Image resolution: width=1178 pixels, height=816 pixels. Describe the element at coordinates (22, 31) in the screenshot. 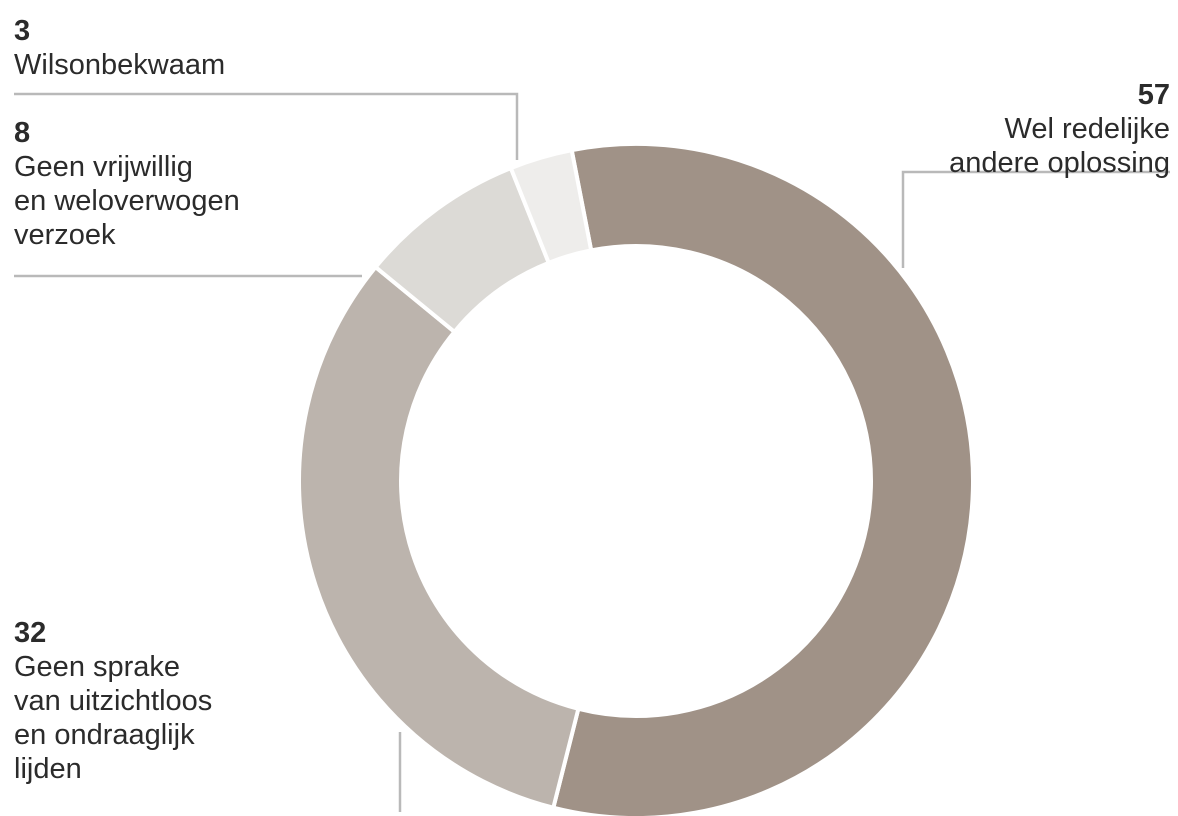

I see `value-wilsonbekwaam: 3` at that location.